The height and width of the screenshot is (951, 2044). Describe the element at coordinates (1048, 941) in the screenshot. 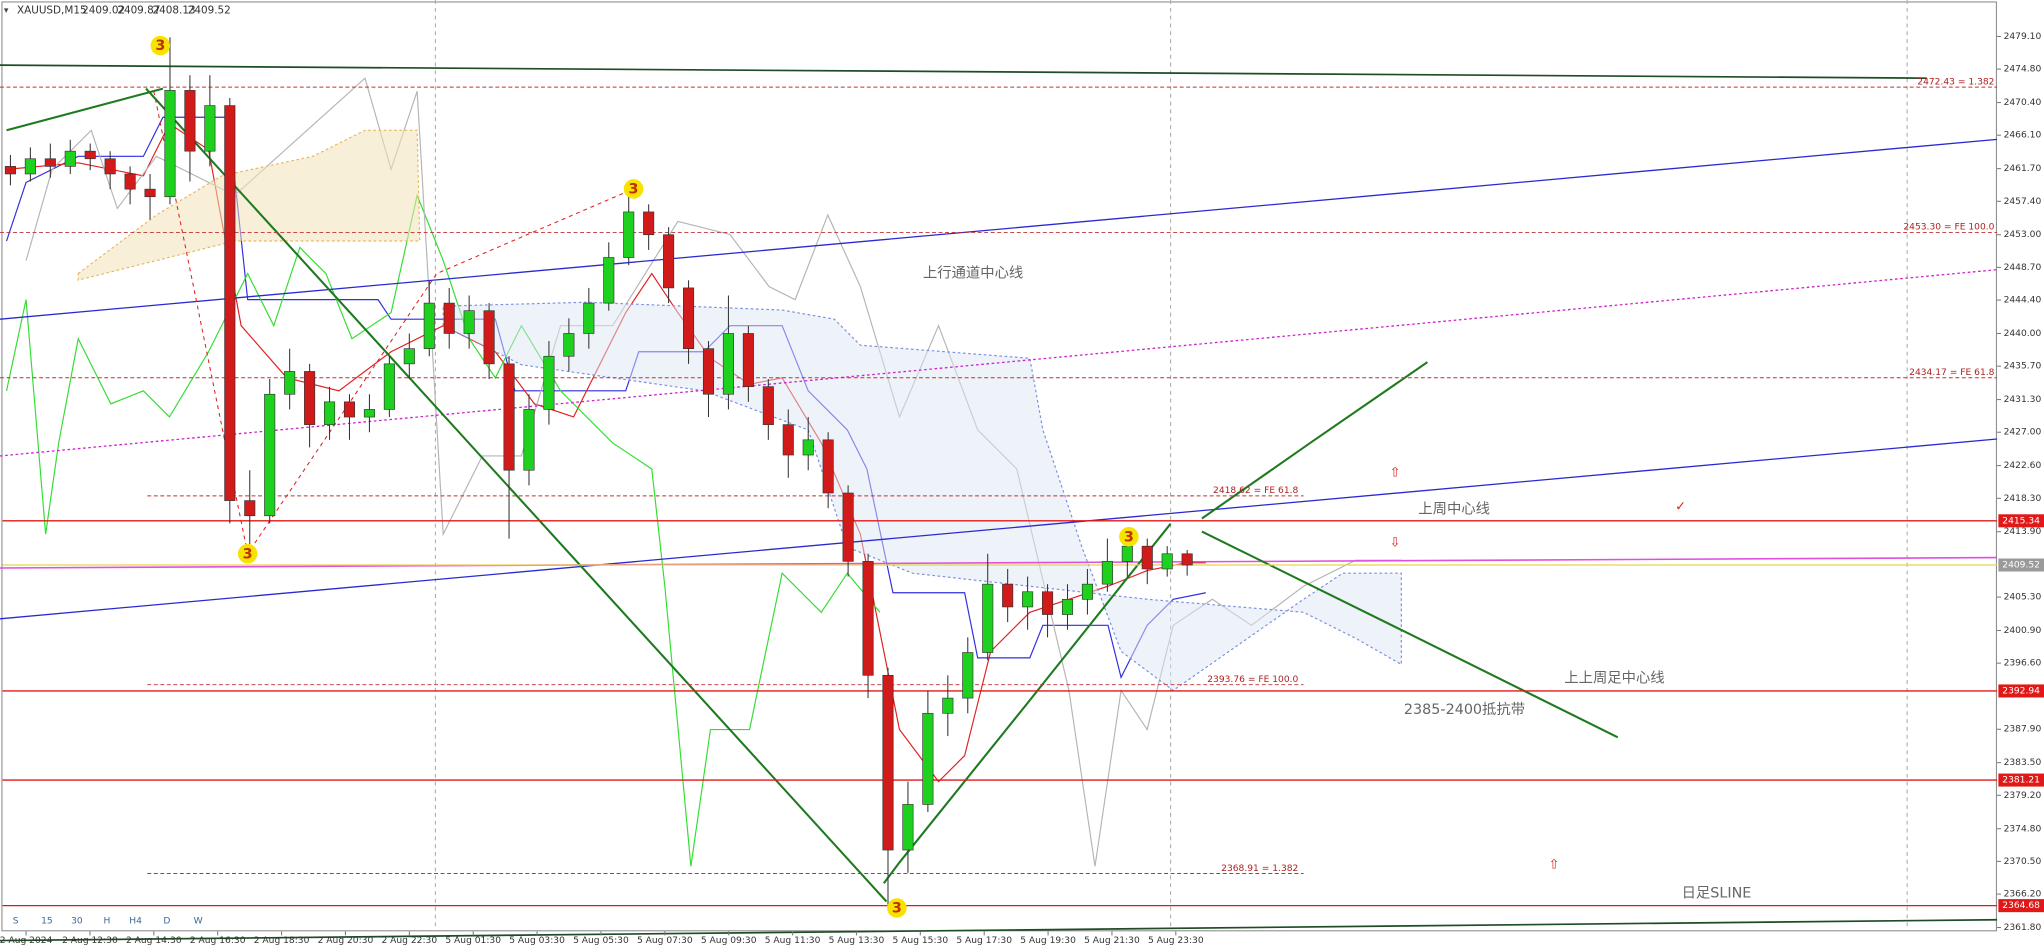

I see `x-tick-label: 5 Aug 19:30` at that location.